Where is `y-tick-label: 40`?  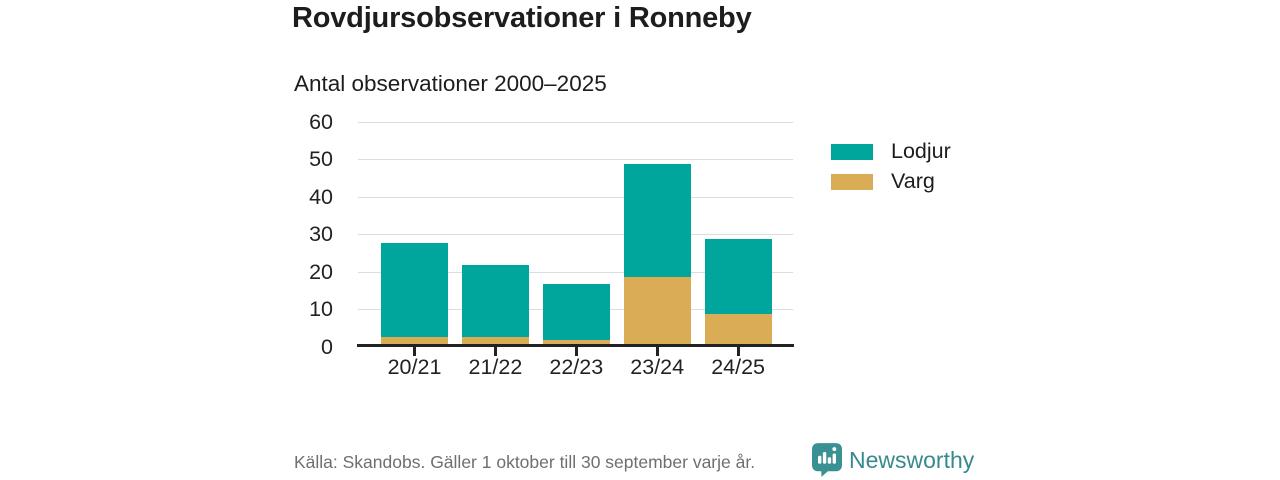 y-tick-label: 40 is located at coordinates (321, 196).